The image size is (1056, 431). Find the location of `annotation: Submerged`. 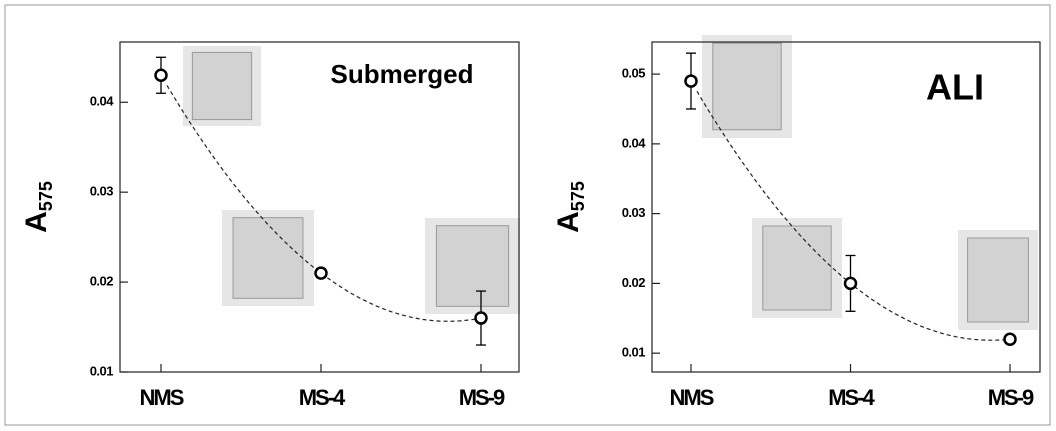

annotation: Submerged is located at coordinates (401, 74).